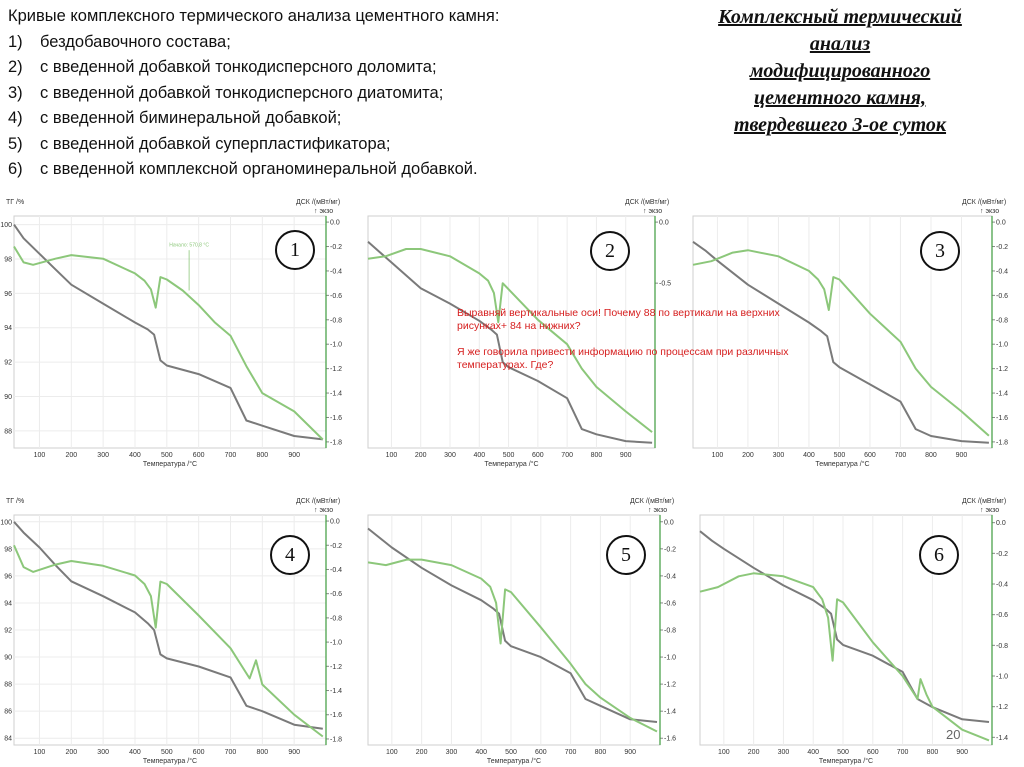 The height and width of the screenshot is (767, 1024). I want to click on caption-item: 1) бездобавочного состава;, so click(338, 43).